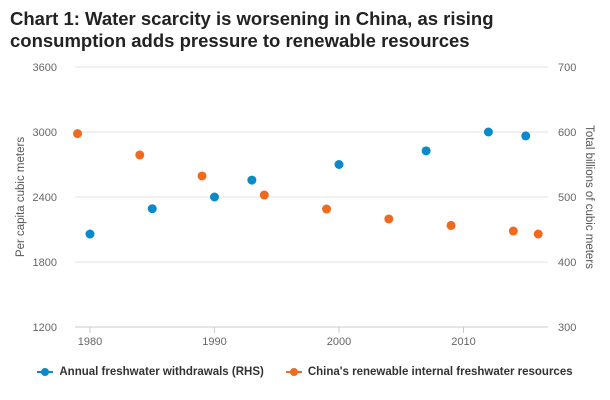 The image size is (610, 400). Describe the element at coordinates (567, 198) in the screenshot. I see `y2-tick-label: 500` at that location.